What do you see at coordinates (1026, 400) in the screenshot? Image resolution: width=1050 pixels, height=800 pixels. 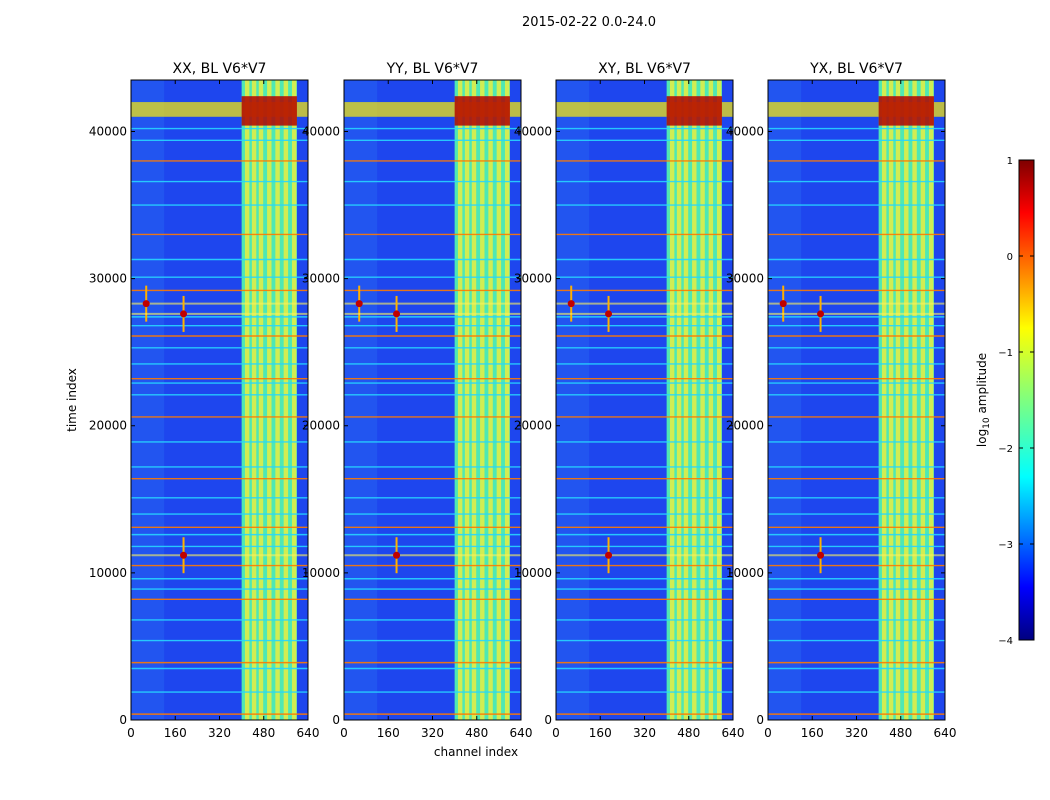 I see `colorbar-gradient` at bounding box center [1026, 400].